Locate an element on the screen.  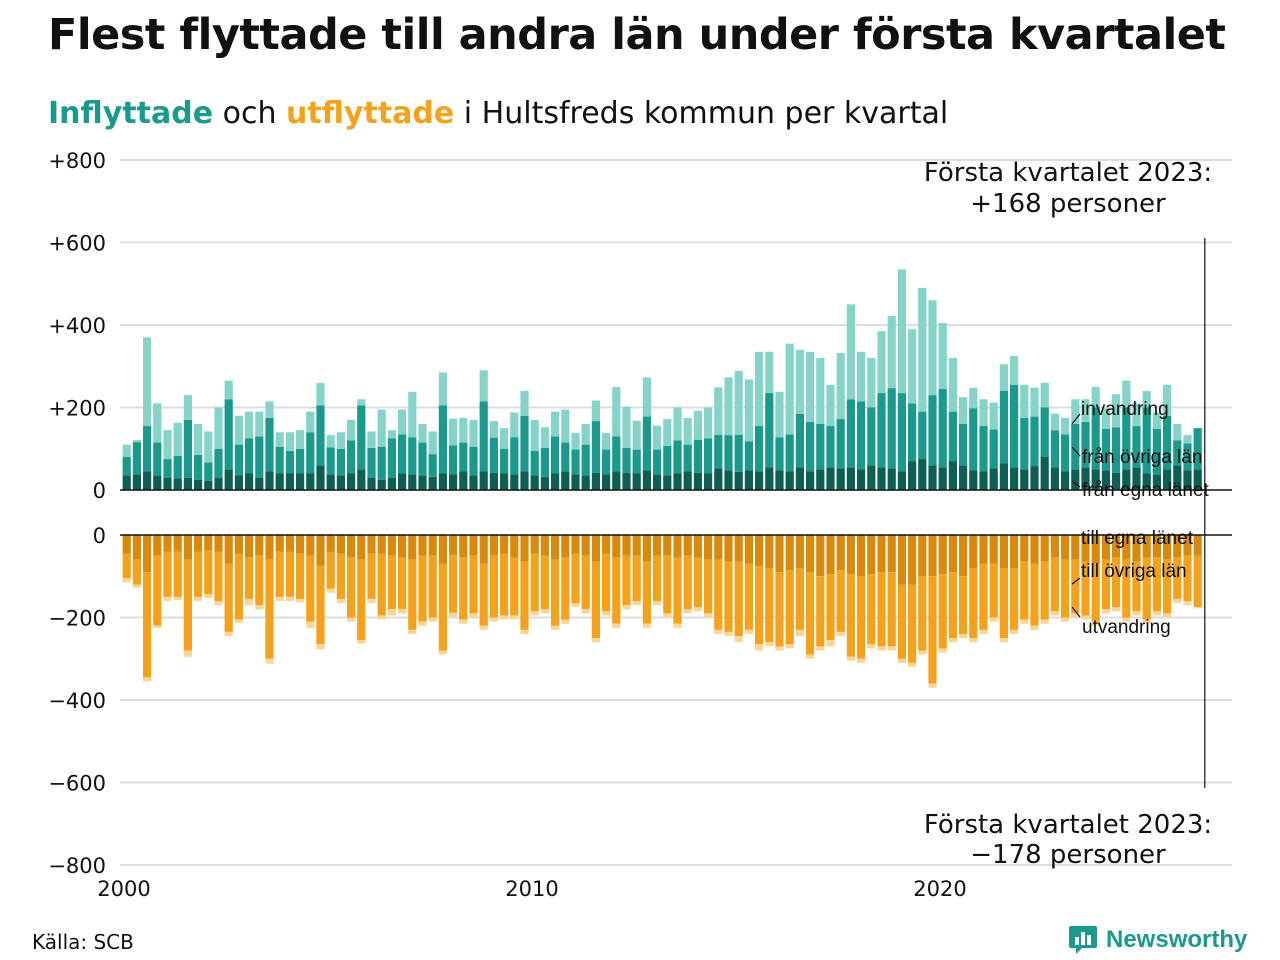
subtitle-and: och is located at coordinates (249, 113).